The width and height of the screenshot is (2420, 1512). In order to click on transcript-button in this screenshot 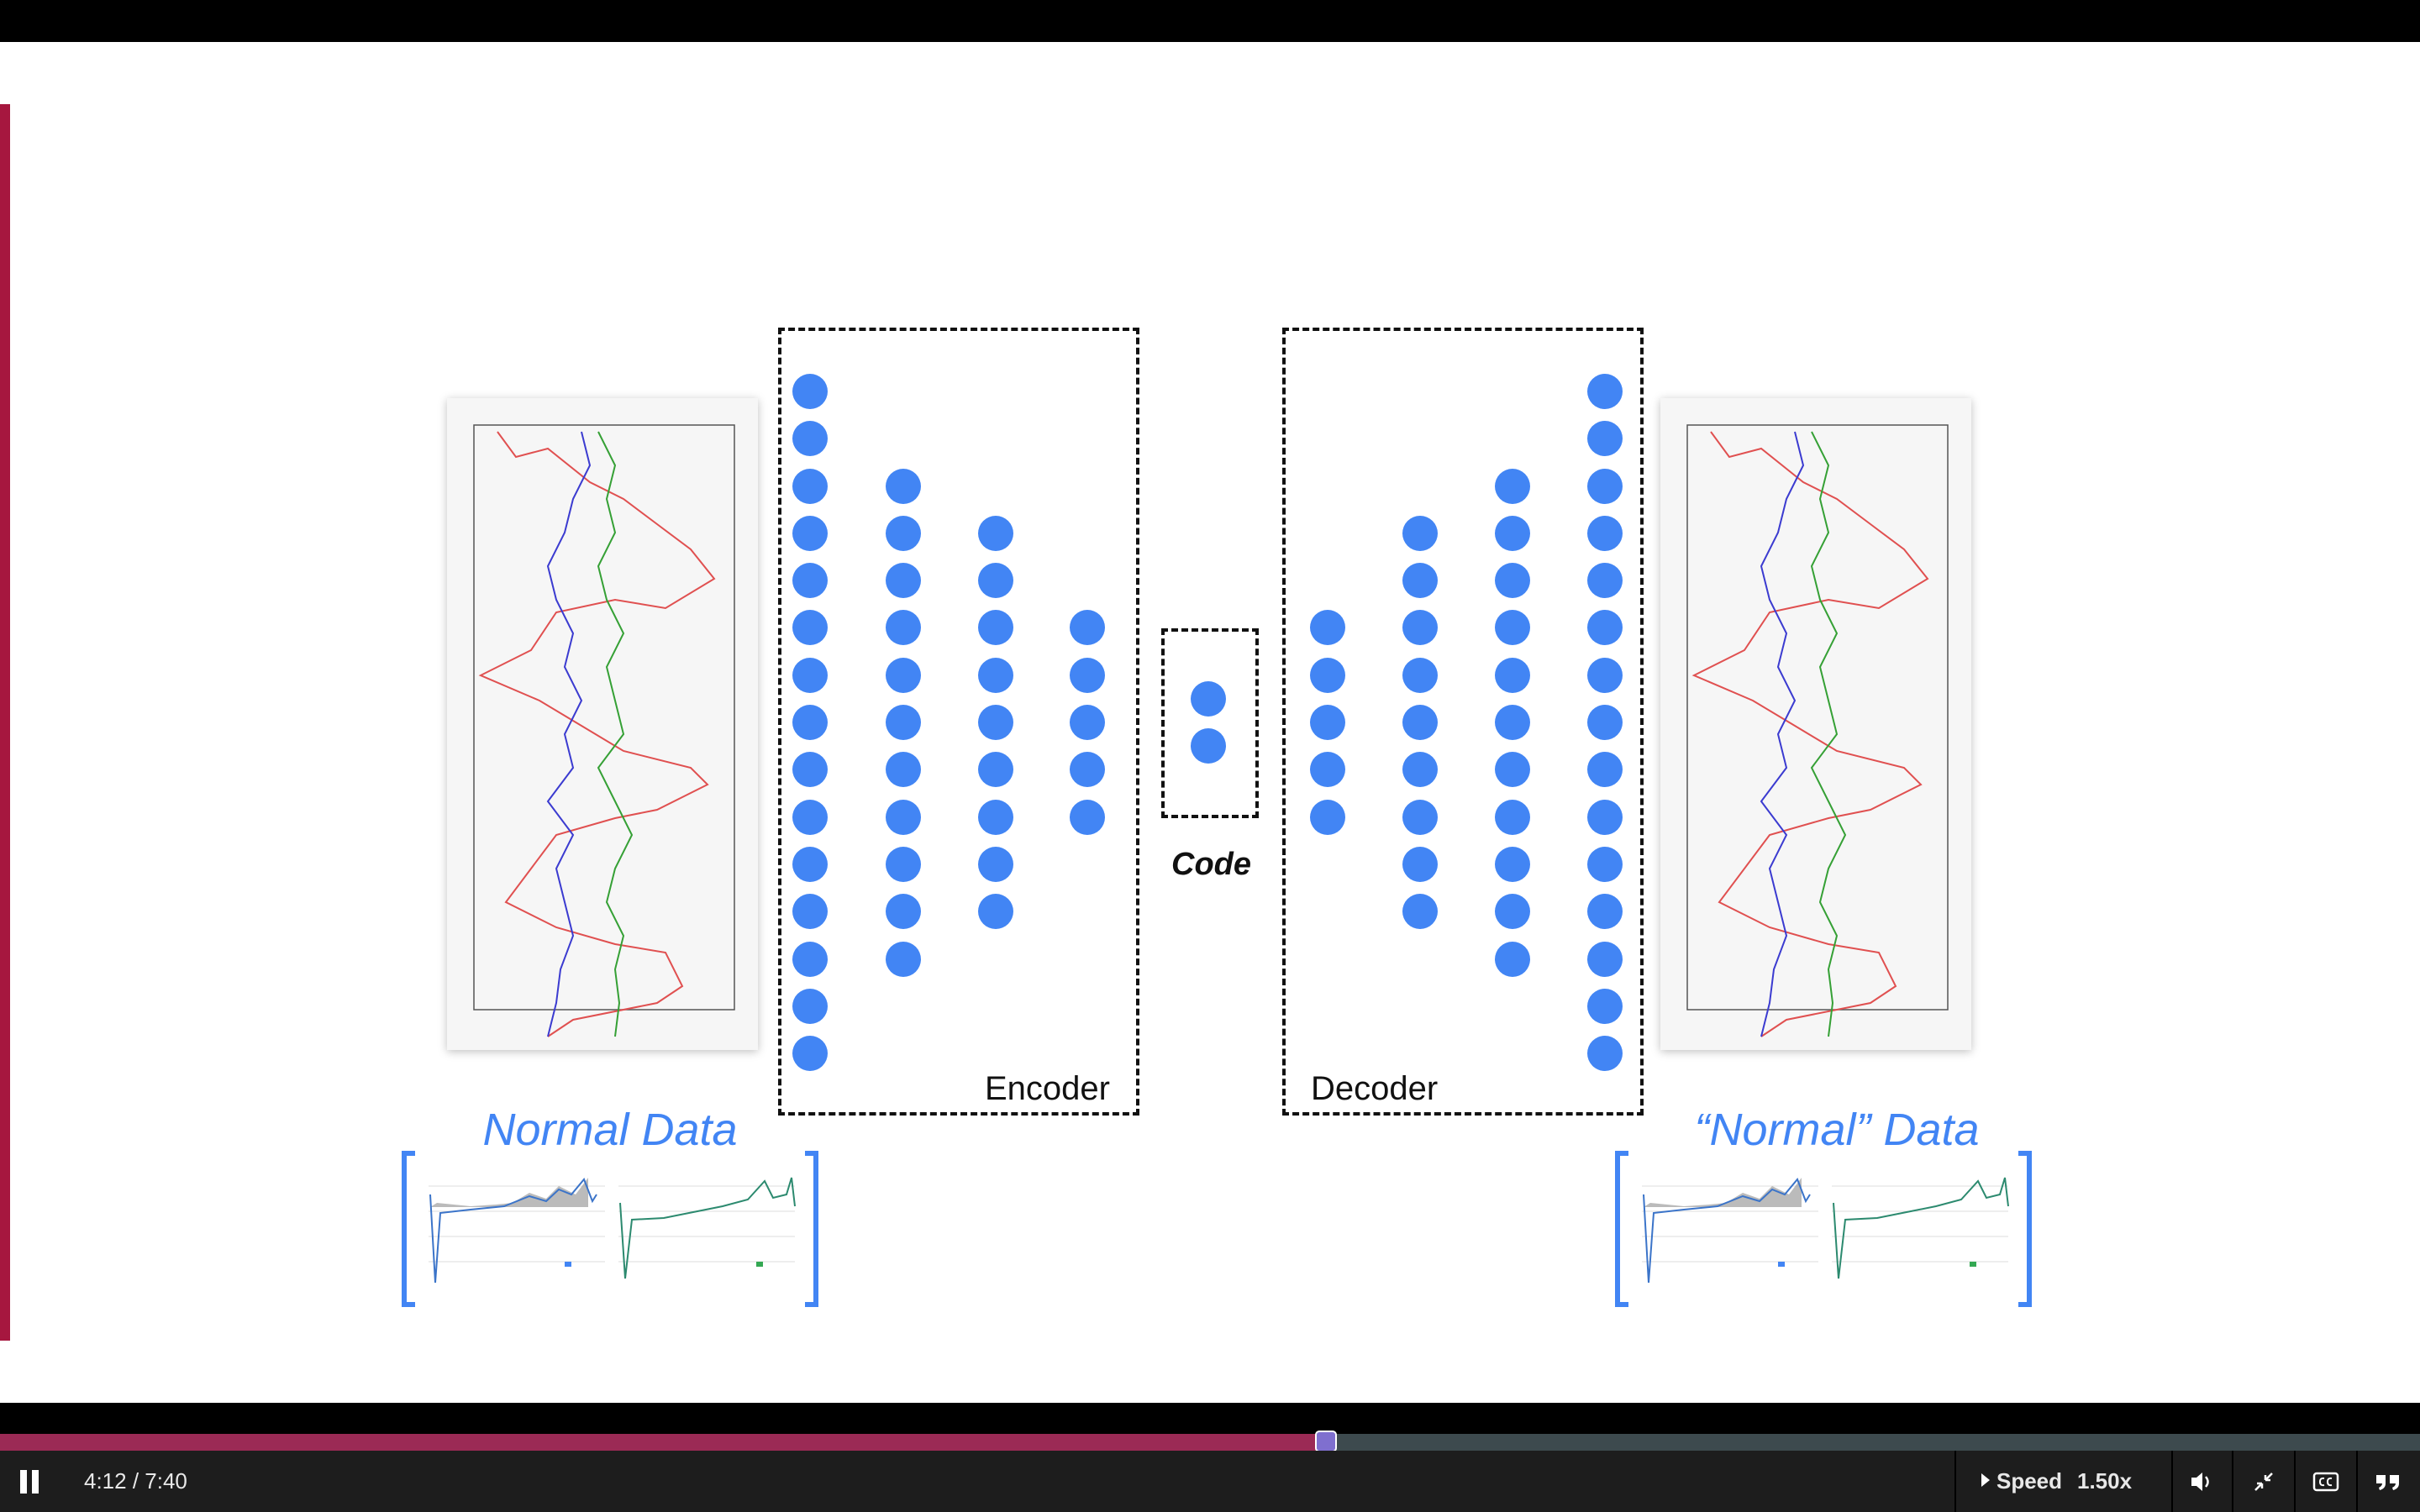, I will do `click(2388, 1482)`.